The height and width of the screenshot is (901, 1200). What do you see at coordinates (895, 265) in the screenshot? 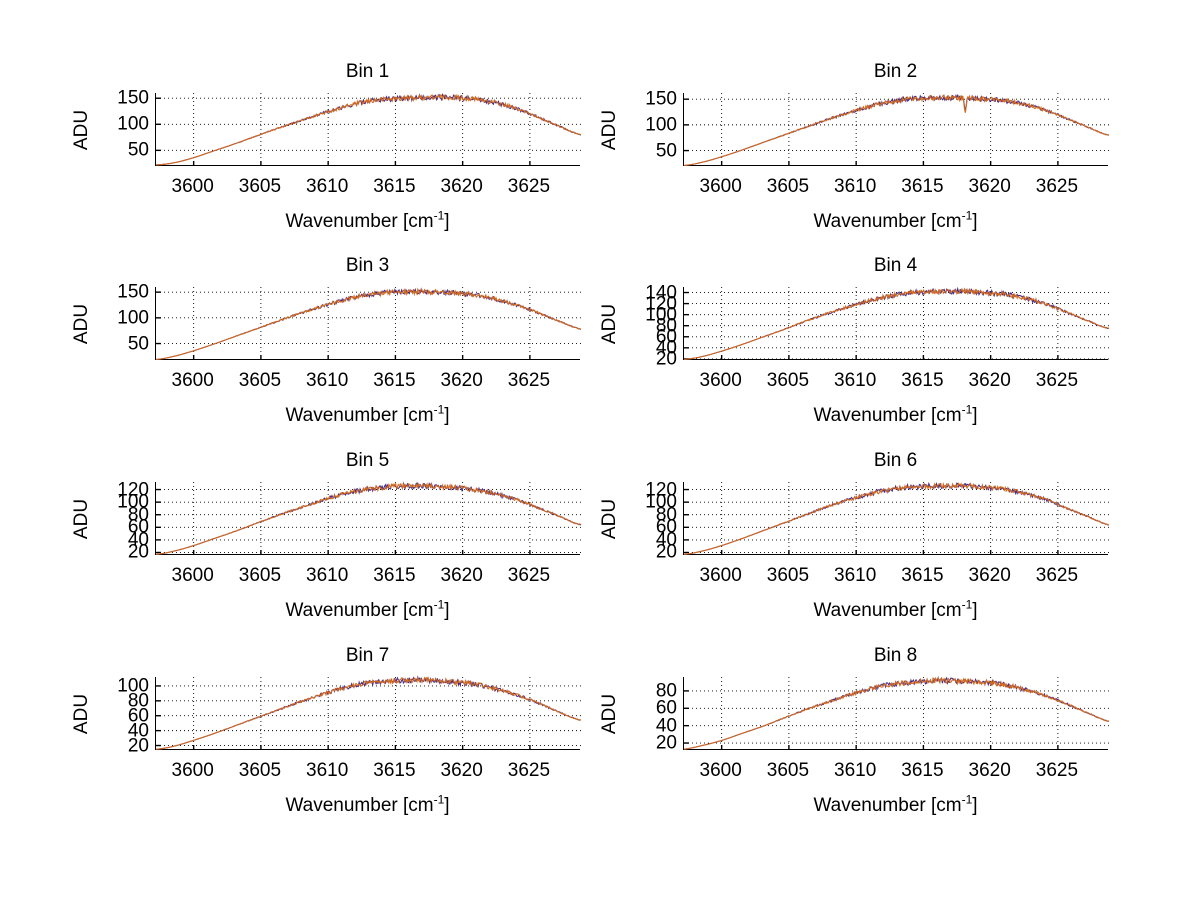
I see `subplot-title: Bin 4` at bounding box center [895, 265].